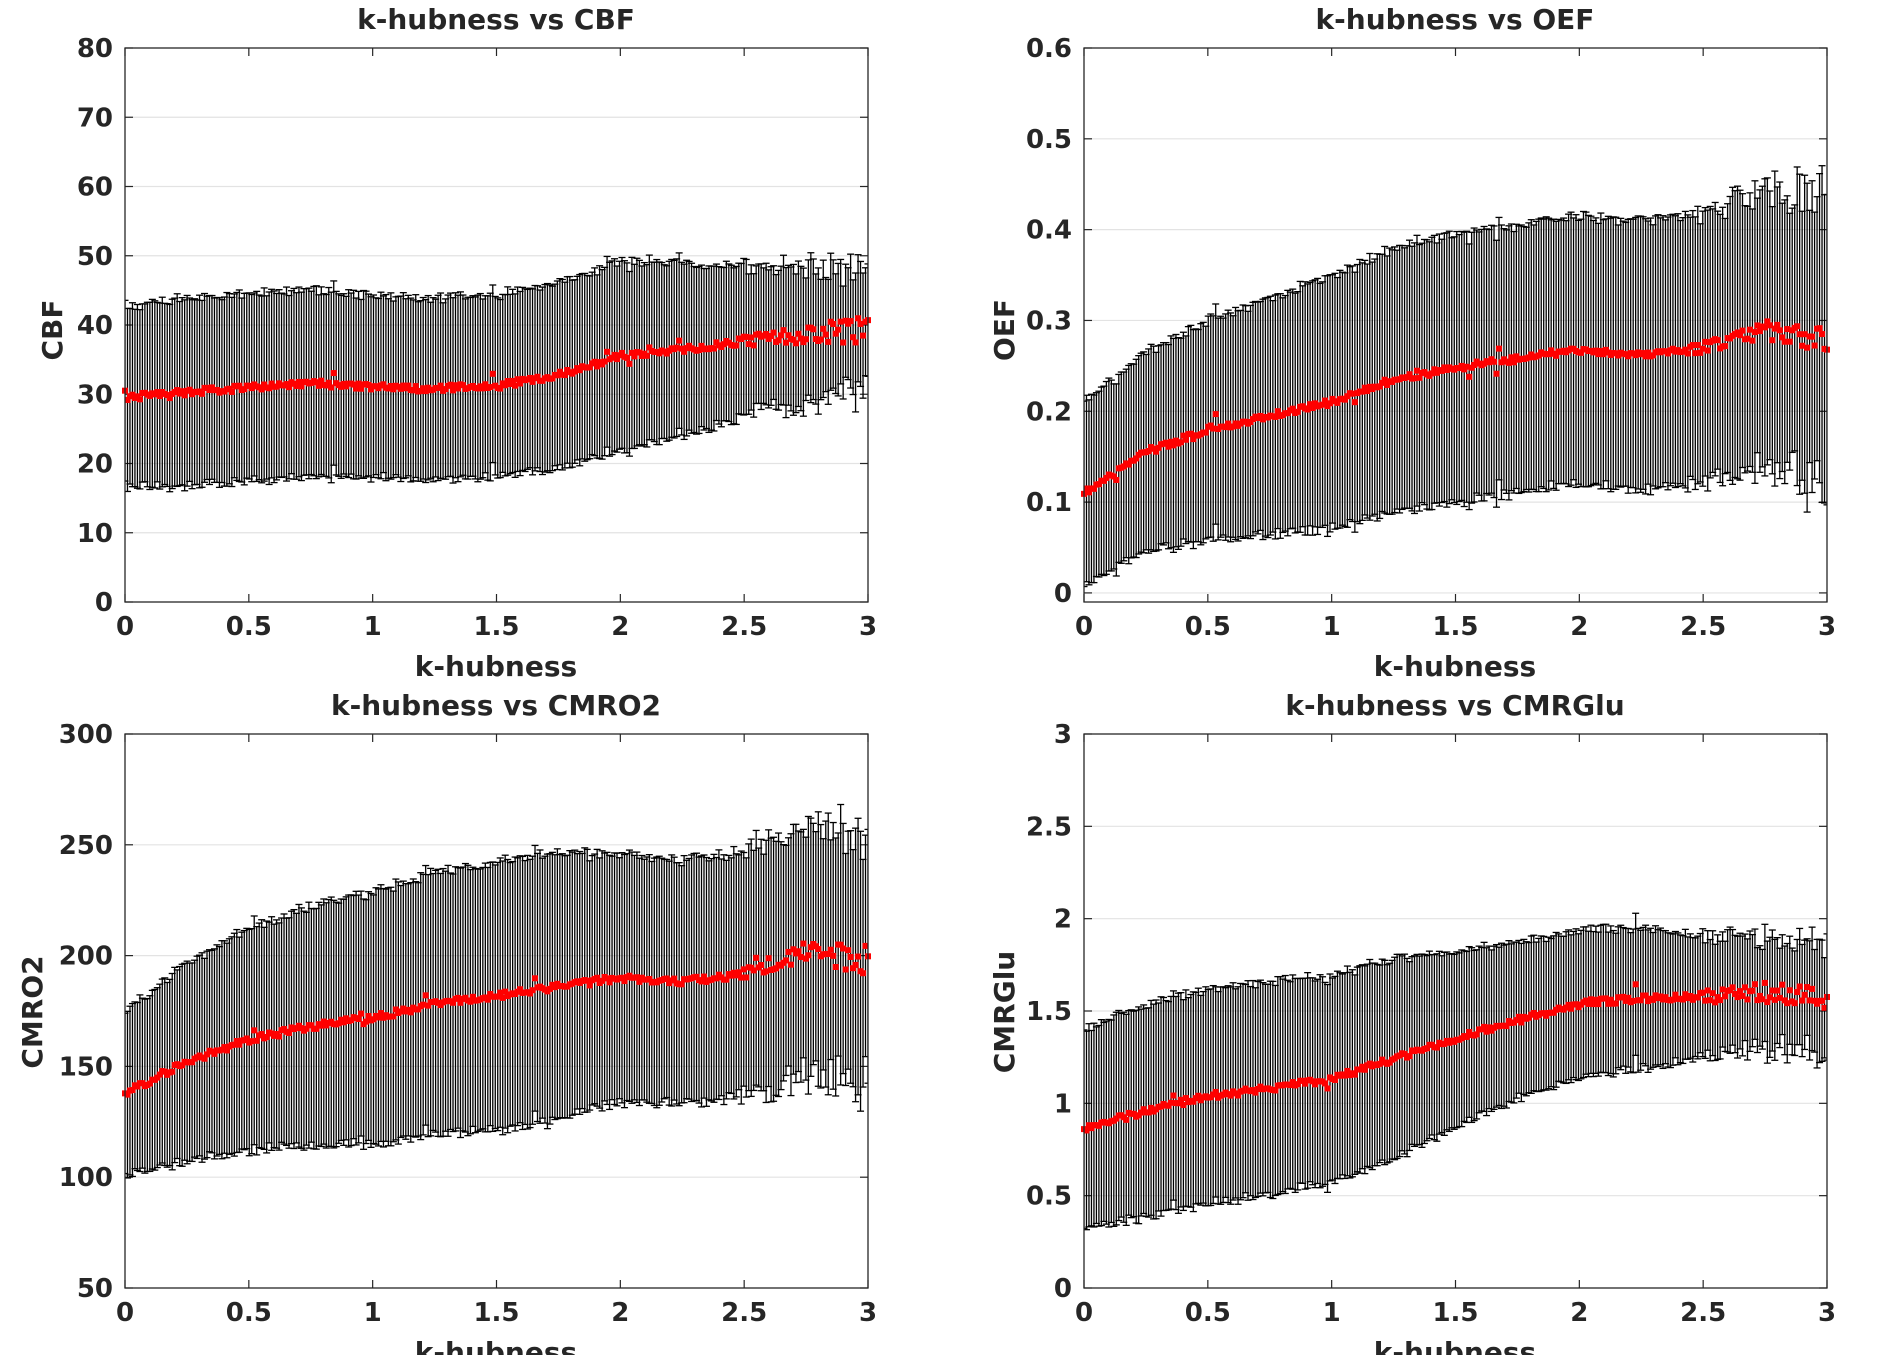 This screenshot has height=1355, width=1896. I want to click on plot-title: k-hubness vs CMRGlu, so click(1454, 705).